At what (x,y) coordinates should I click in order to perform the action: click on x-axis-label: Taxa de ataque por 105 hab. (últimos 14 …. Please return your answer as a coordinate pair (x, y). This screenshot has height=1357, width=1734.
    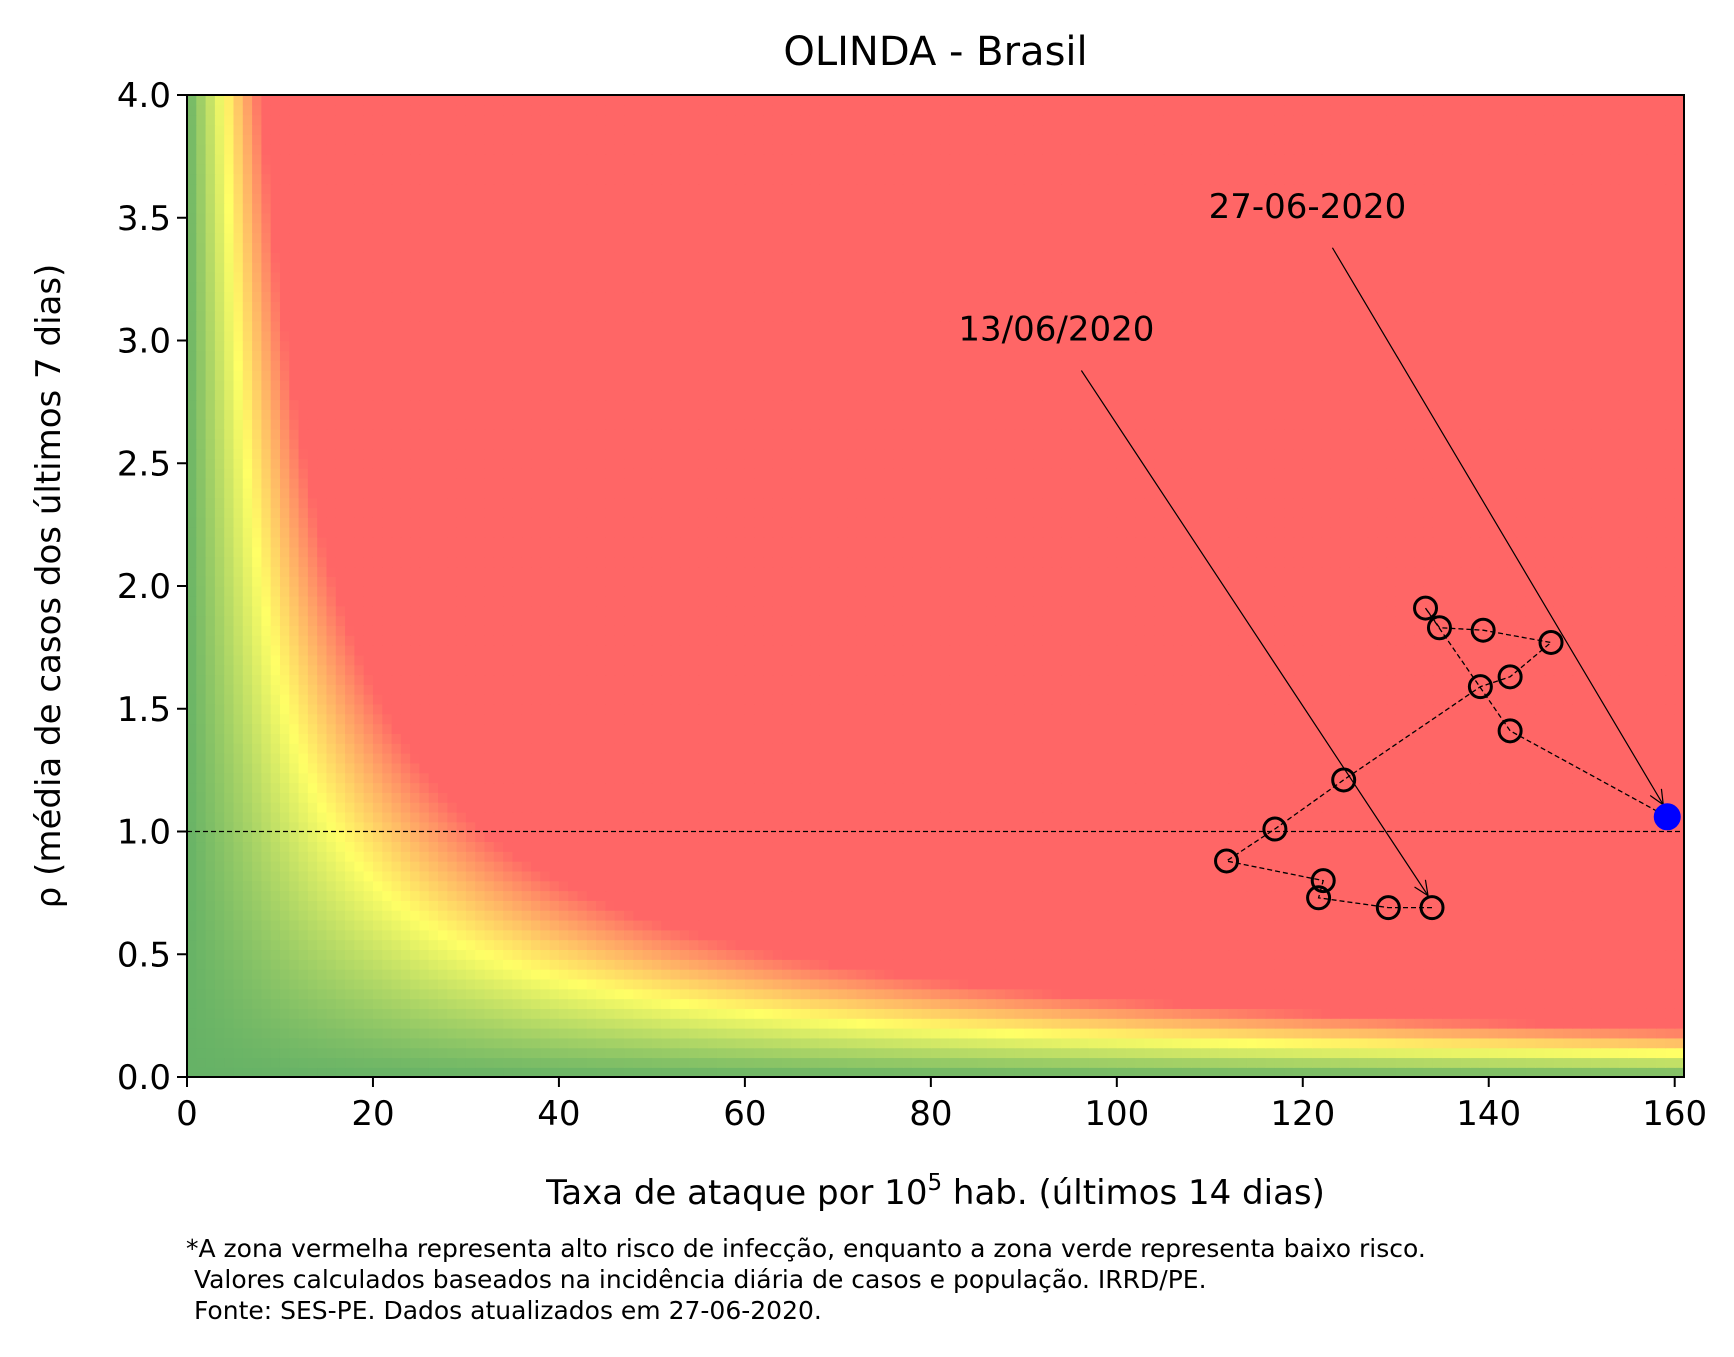
    Looking at the image, I should click on (935, 1191).